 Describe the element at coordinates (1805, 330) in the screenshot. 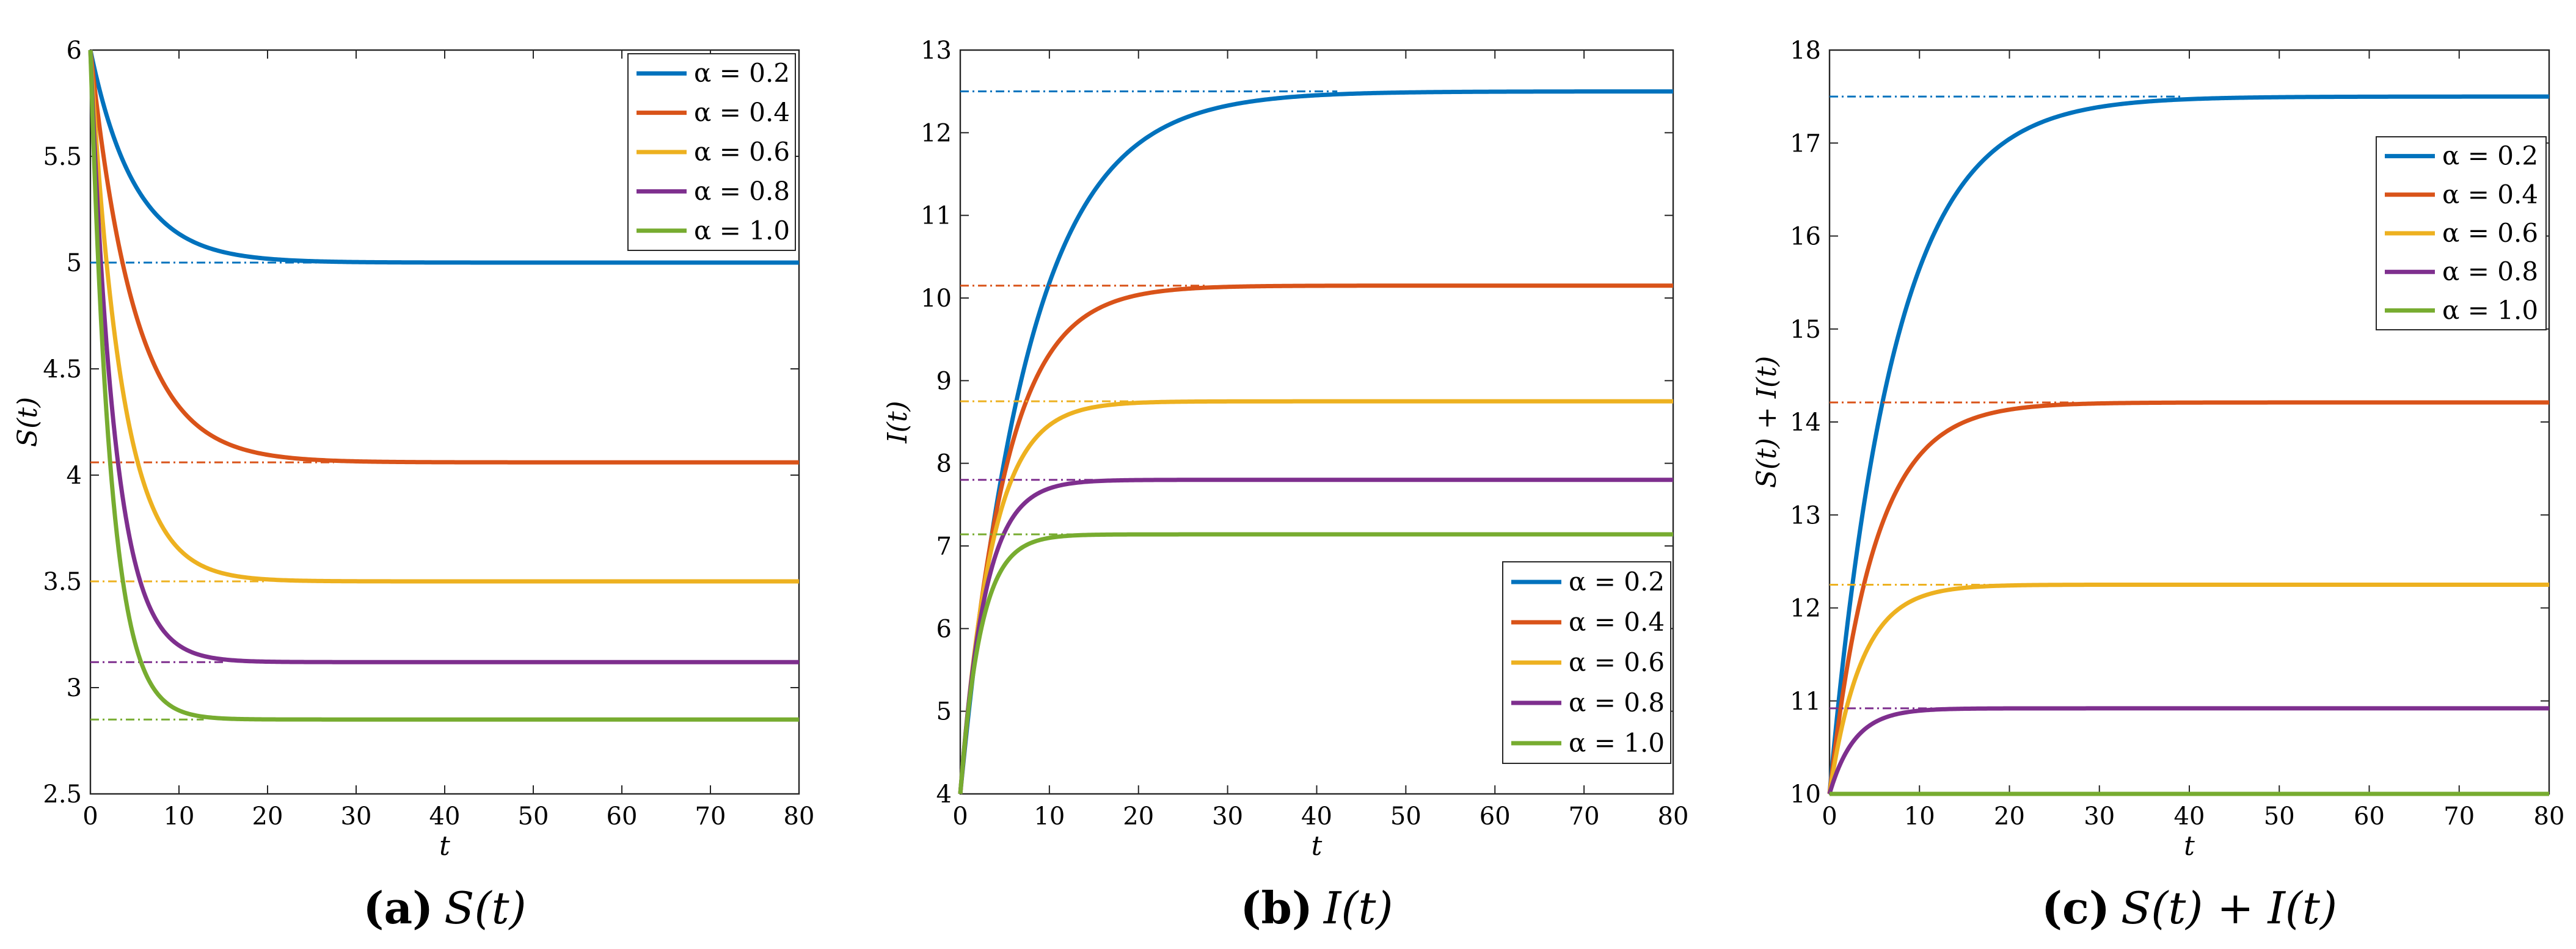

I see `y-tick-label: 15` at that location.